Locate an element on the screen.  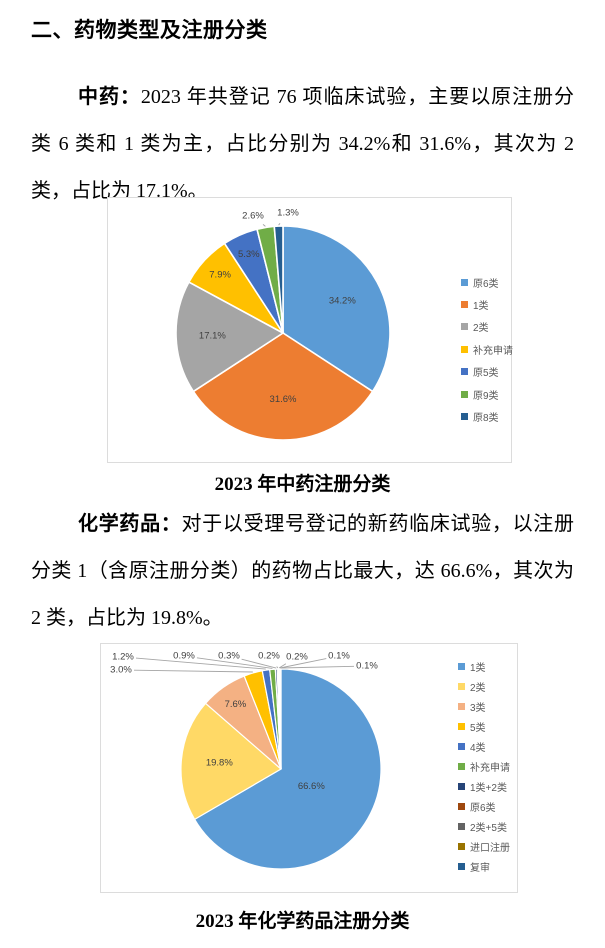
chart-legend: 原6类 1类 2类补充申请原5类原9类原8类 is located at coordinates (487, 349).